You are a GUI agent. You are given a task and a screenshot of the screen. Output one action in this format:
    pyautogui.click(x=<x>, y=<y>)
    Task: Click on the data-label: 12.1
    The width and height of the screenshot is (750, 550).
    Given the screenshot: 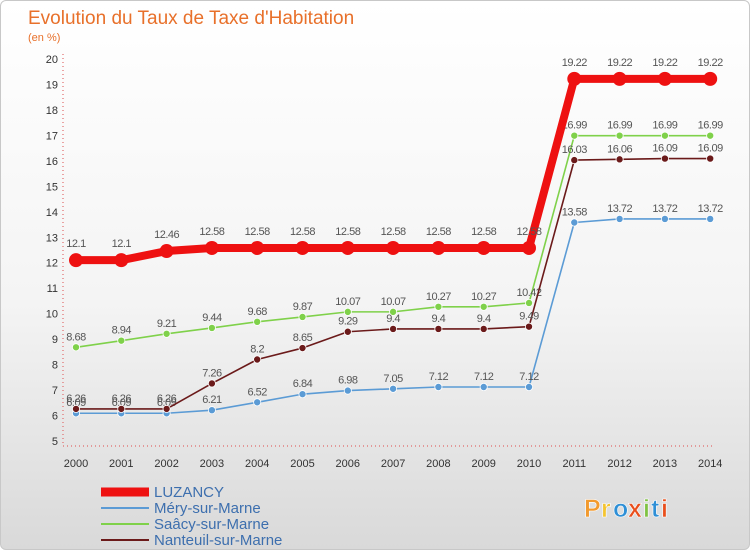 What is the action you would take?
    pyautogui.click(x=76, y=244)
    